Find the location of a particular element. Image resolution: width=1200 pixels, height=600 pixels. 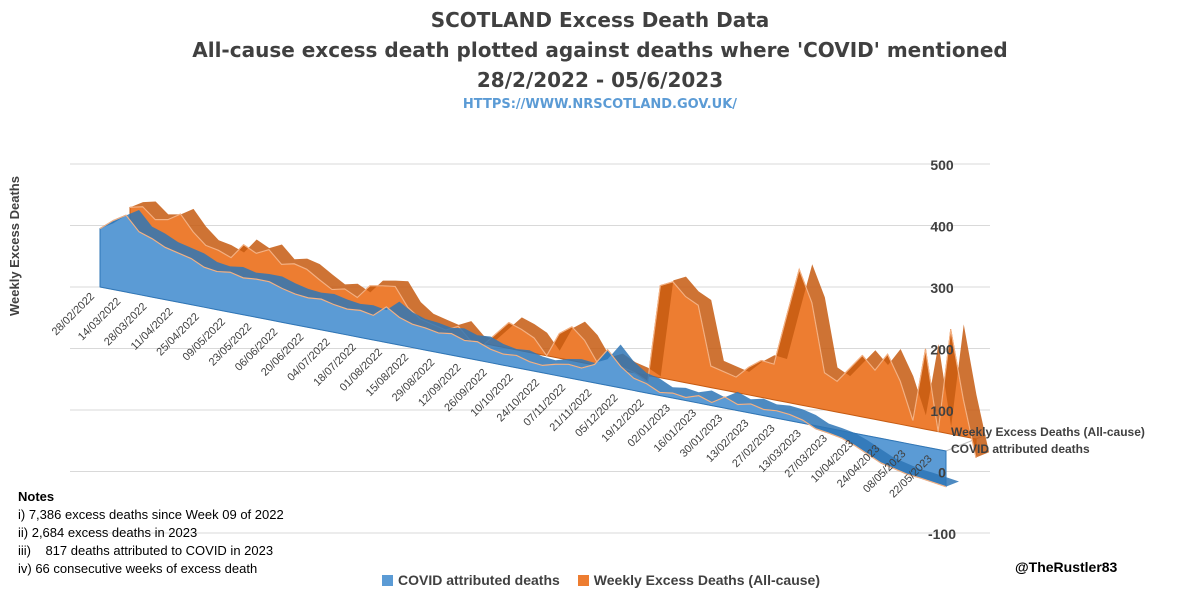

legend-swatch-excess is located at coordinates (583, 580).